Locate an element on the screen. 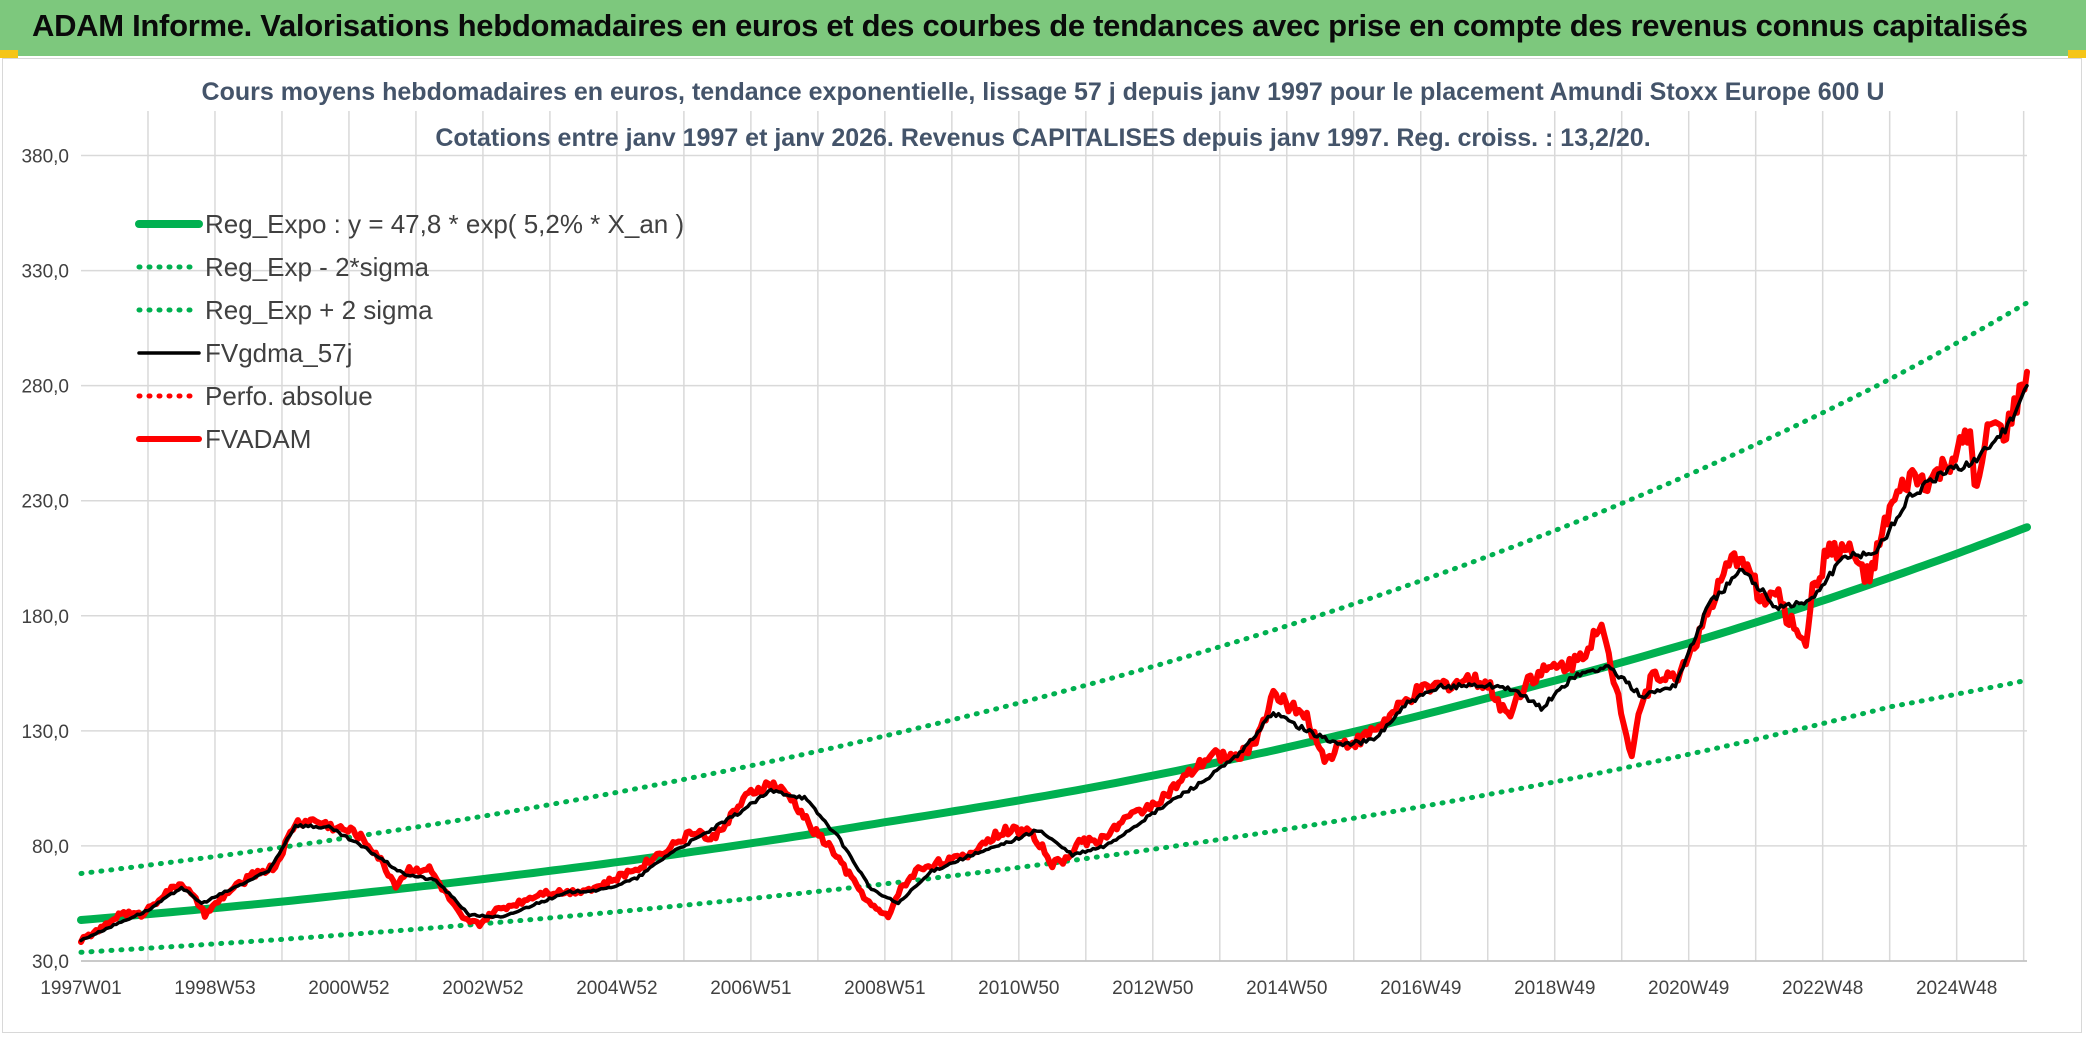 This screenshot has height=1037, width=2086. legend-label: Reg_Expo : y = 47,8 * exp( 5,2% * X_an ) is located at coordinates (444, 224).